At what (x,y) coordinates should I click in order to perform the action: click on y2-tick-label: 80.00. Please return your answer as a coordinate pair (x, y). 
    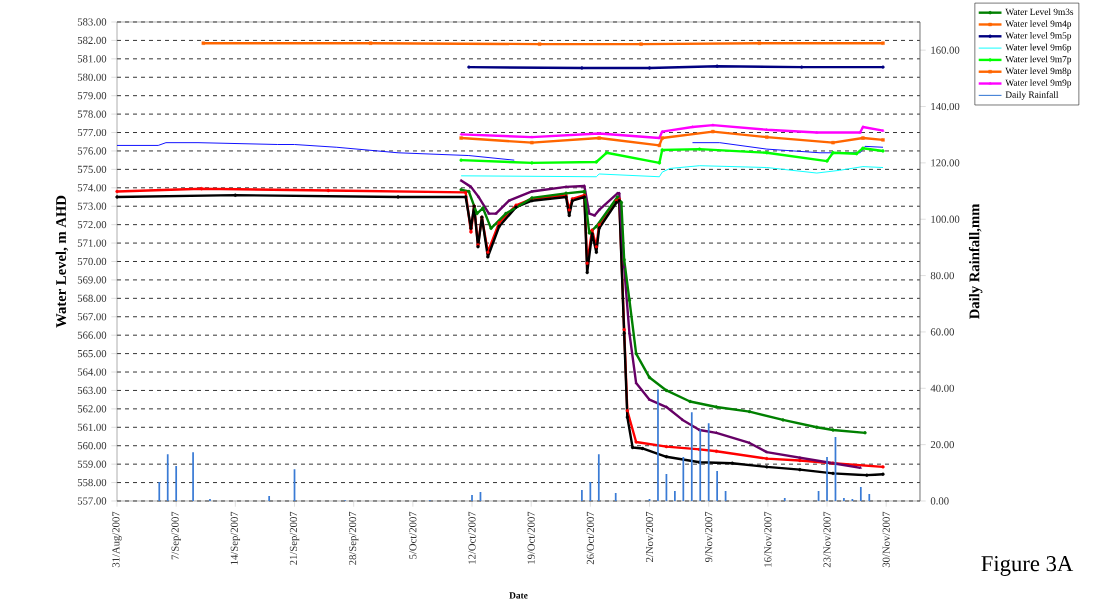
    Looking at the image, I should click on (942, 275).